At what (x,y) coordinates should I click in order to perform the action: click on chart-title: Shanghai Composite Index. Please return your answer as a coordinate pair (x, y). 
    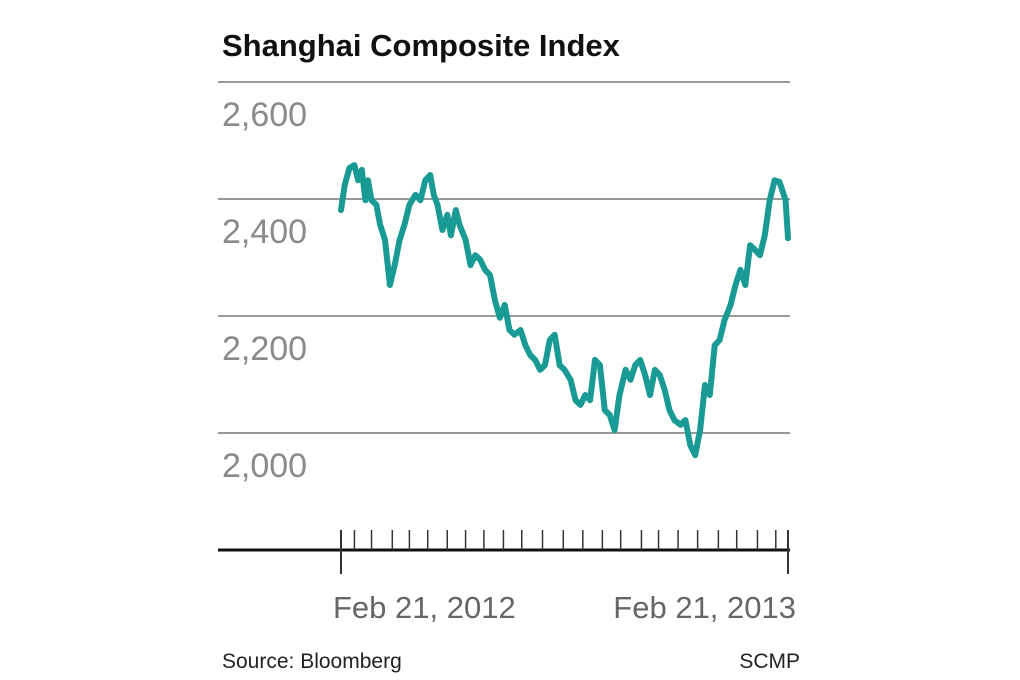
    Looking at the image, I should click on (421, 45).